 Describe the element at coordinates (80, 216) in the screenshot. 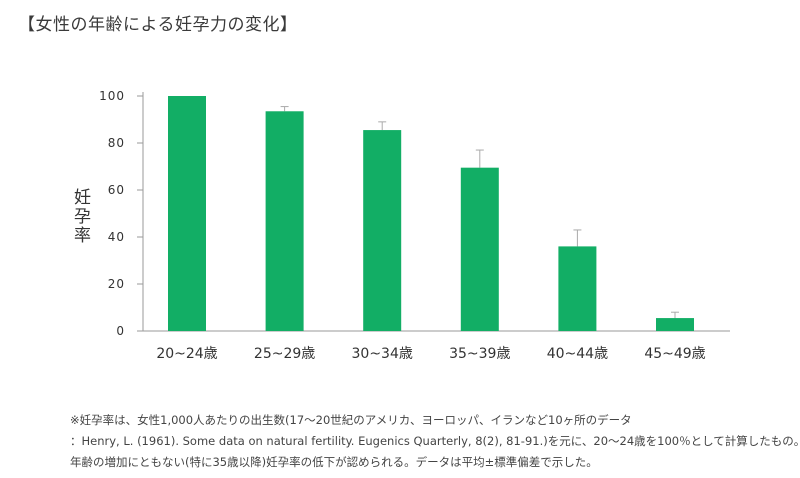

I see `y-axis-label: 妊孕率` at that location.